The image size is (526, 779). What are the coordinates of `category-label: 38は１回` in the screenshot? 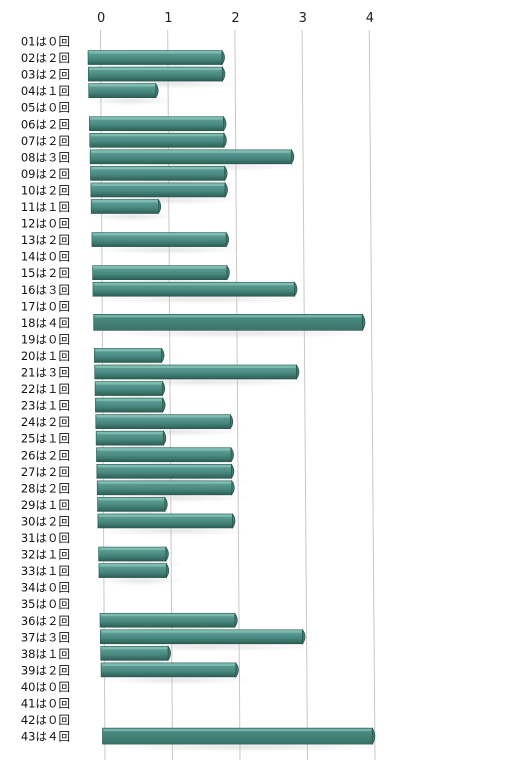 It's located at (45, 654).